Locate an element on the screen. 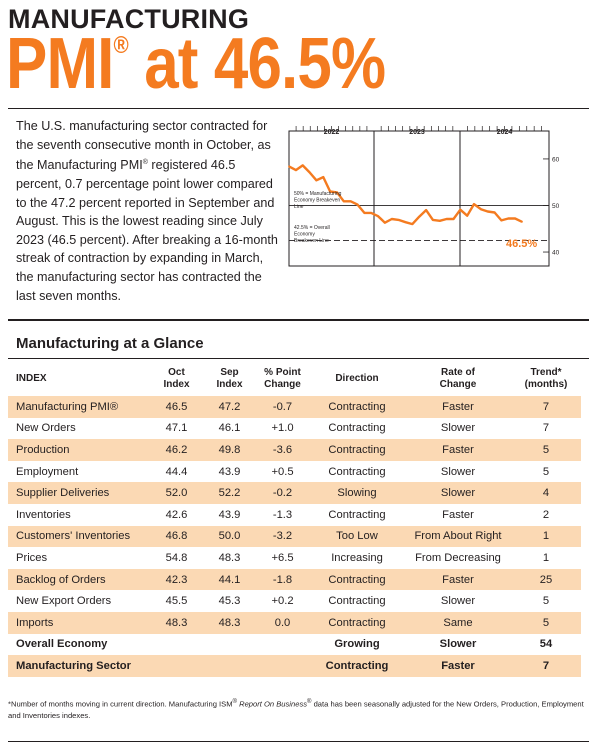 This screenshot has width=597, height=753. registered-mark: ® is located at coordinates (121, 45).